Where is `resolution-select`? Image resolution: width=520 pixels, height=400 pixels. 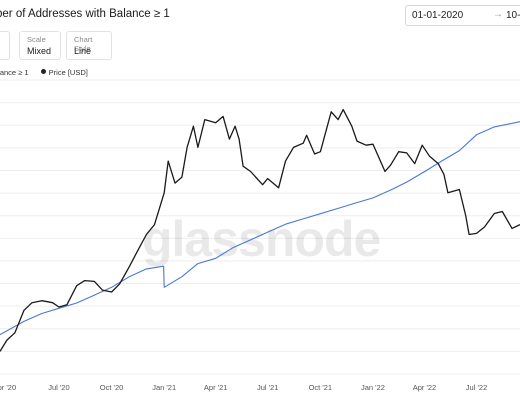 resolution-select is located at coordinates (5, 45).